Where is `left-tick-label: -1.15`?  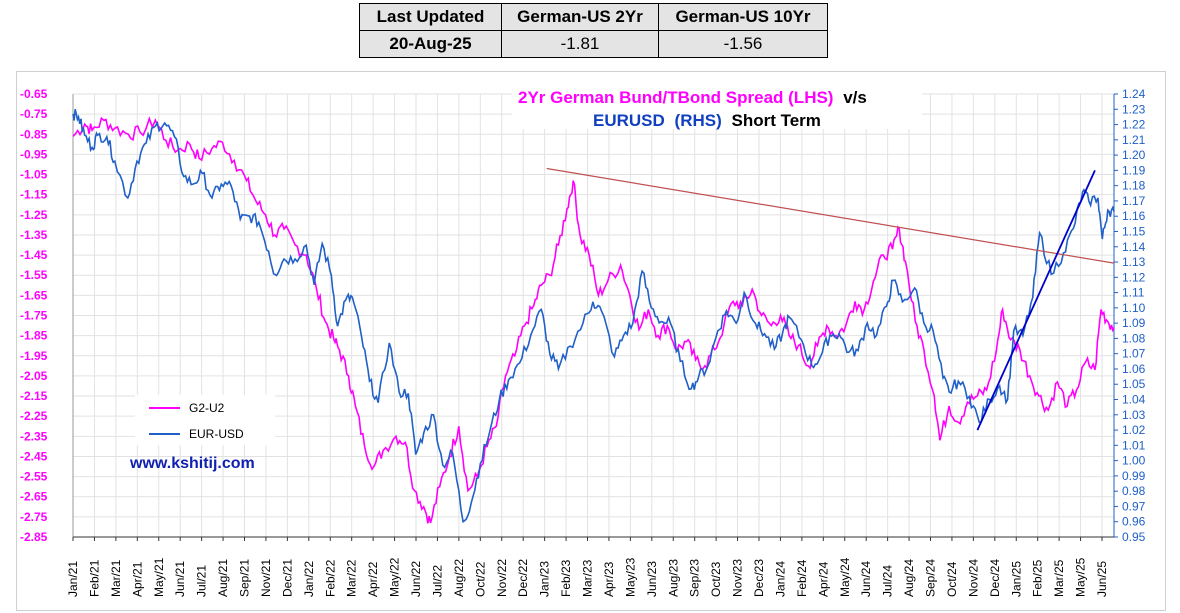
left-tick-label: -1.15 is located at coordinates (34, 195).